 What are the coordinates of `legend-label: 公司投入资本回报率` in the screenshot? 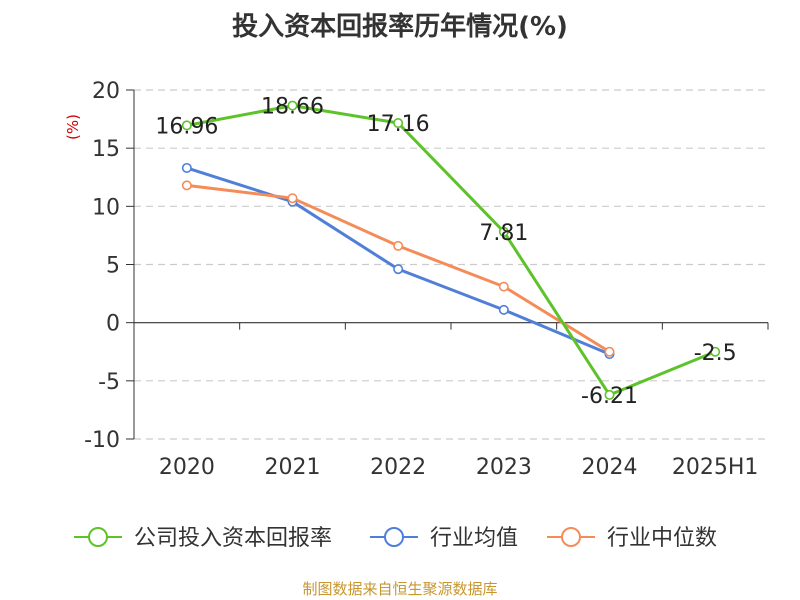 It's located at (233, 538).